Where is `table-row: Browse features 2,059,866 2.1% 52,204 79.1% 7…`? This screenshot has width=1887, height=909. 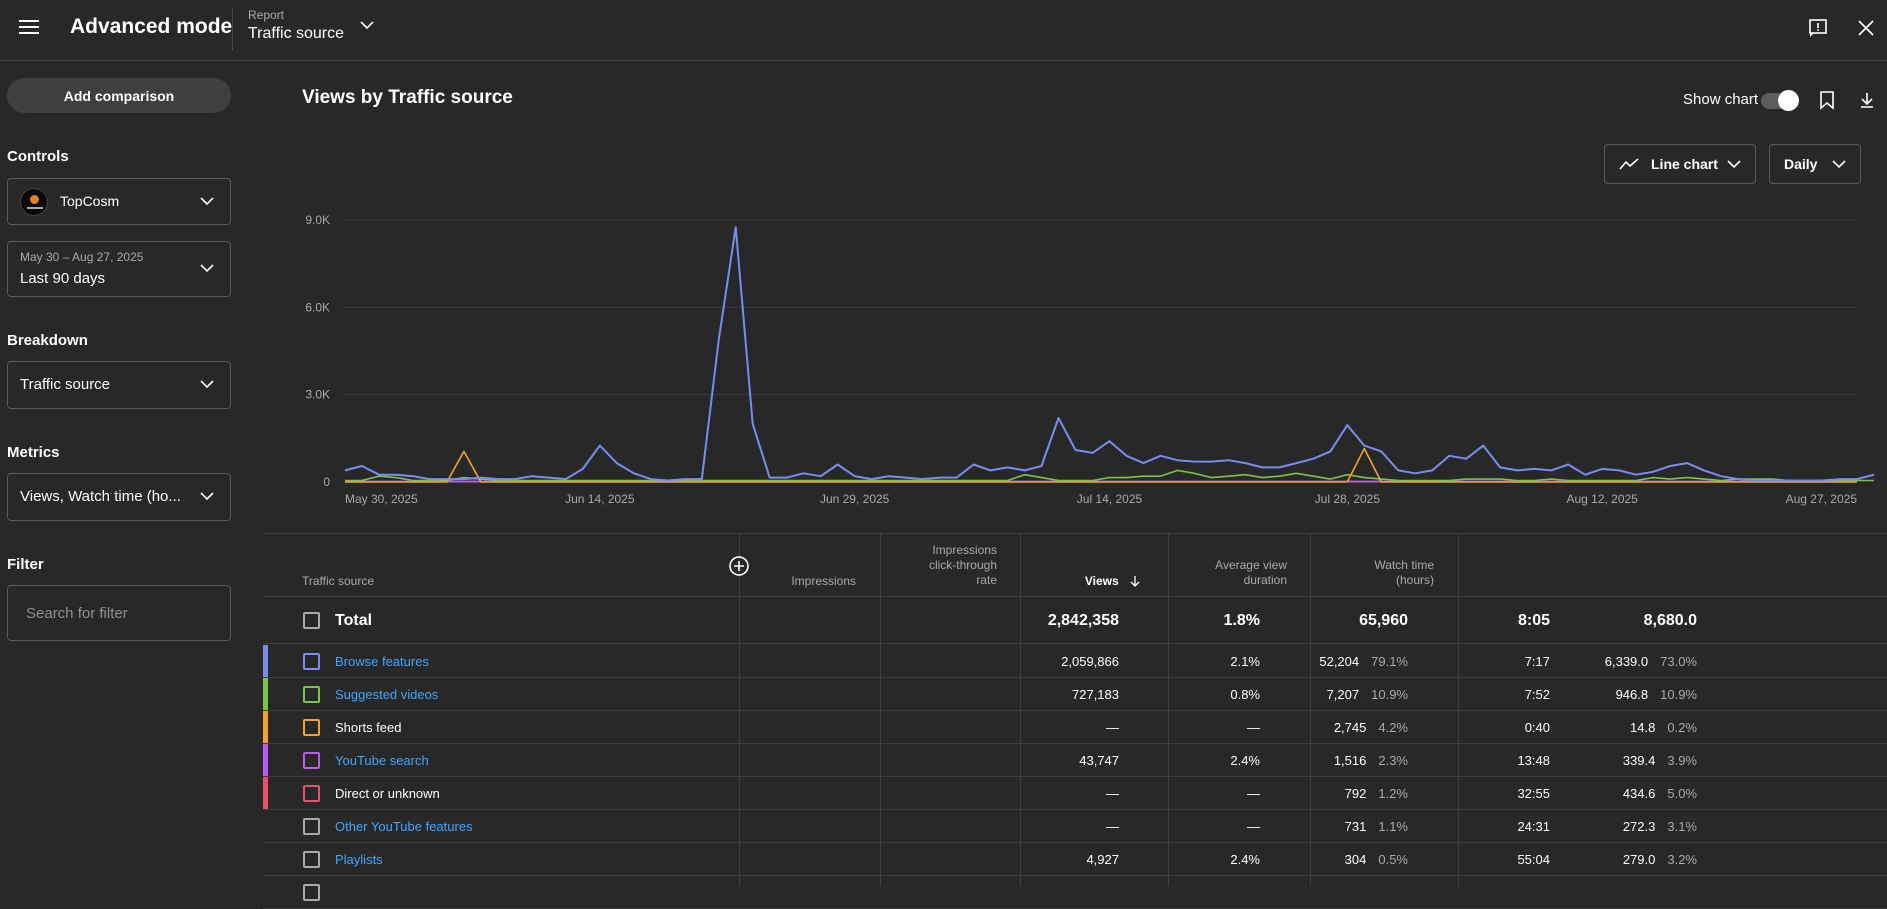 table-row: Browse features 2,059,866 2.1% 52,204 79.1% 7… is located at coordinates (1075, 661).